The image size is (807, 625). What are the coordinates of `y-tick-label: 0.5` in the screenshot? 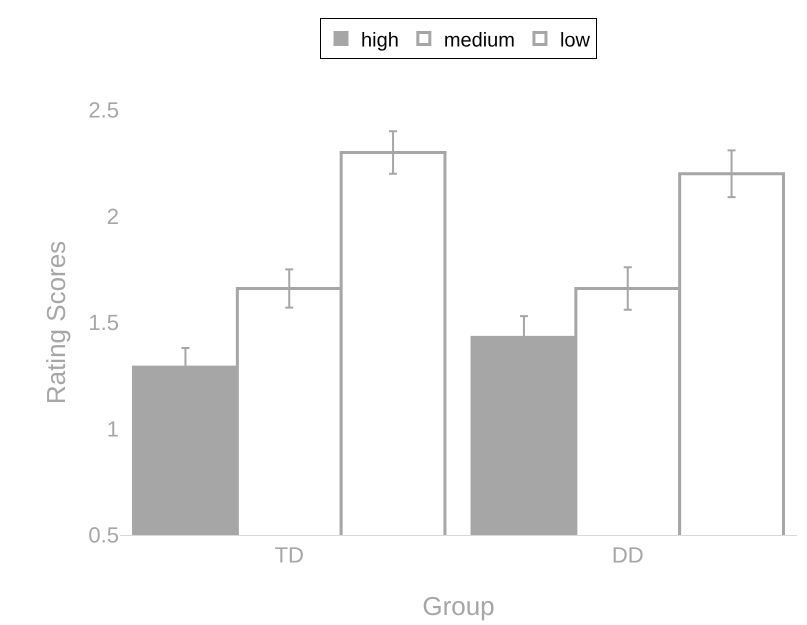 It's located at (103, 535).